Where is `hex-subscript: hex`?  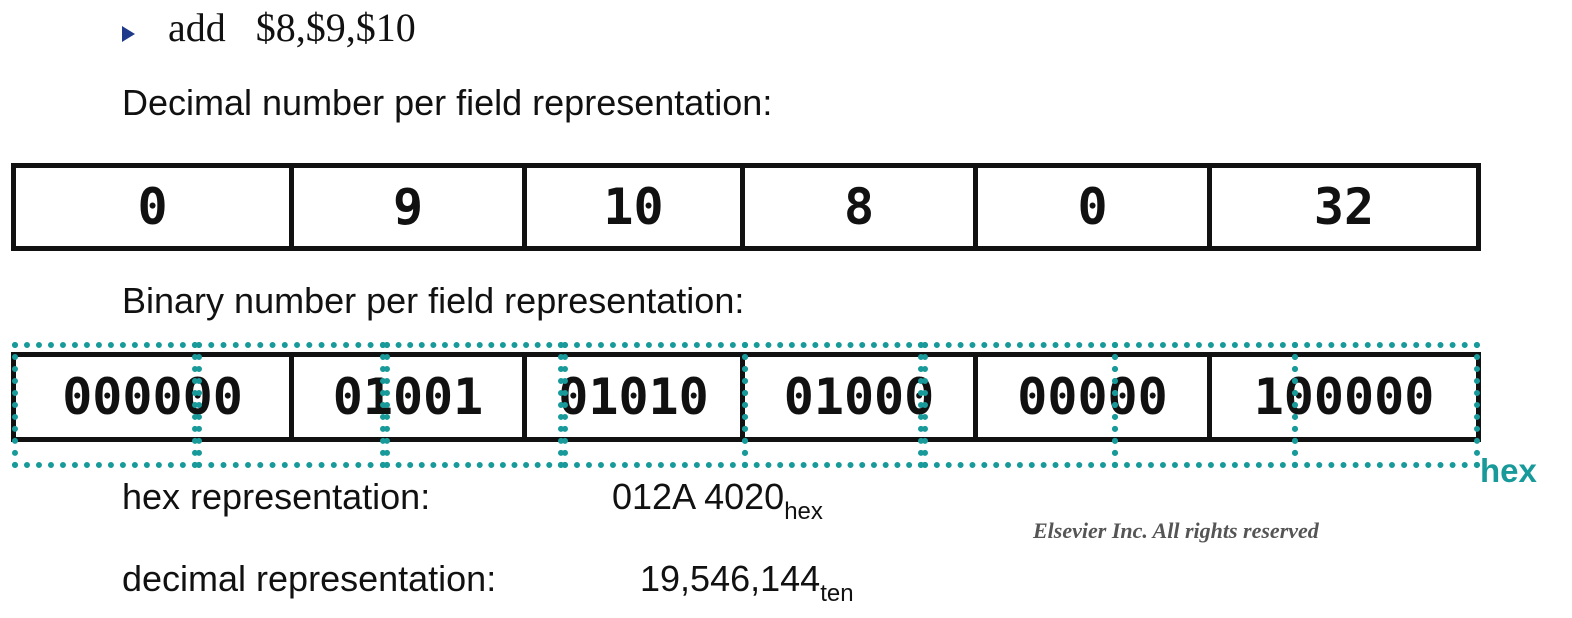
hex-subscript: hex is located at coordinates (803, 511).